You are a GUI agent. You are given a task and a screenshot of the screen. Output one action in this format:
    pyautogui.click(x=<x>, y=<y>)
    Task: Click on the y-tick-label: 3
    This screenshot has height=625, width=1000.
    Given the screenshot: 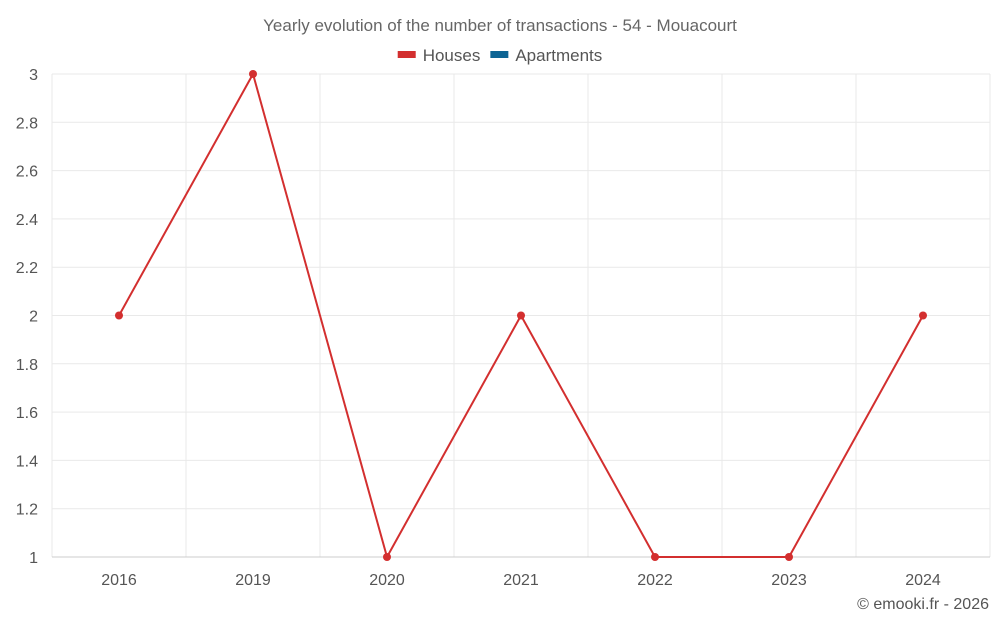 What is the action you would take?
    pyautogui.click(x=33, y=75)
    